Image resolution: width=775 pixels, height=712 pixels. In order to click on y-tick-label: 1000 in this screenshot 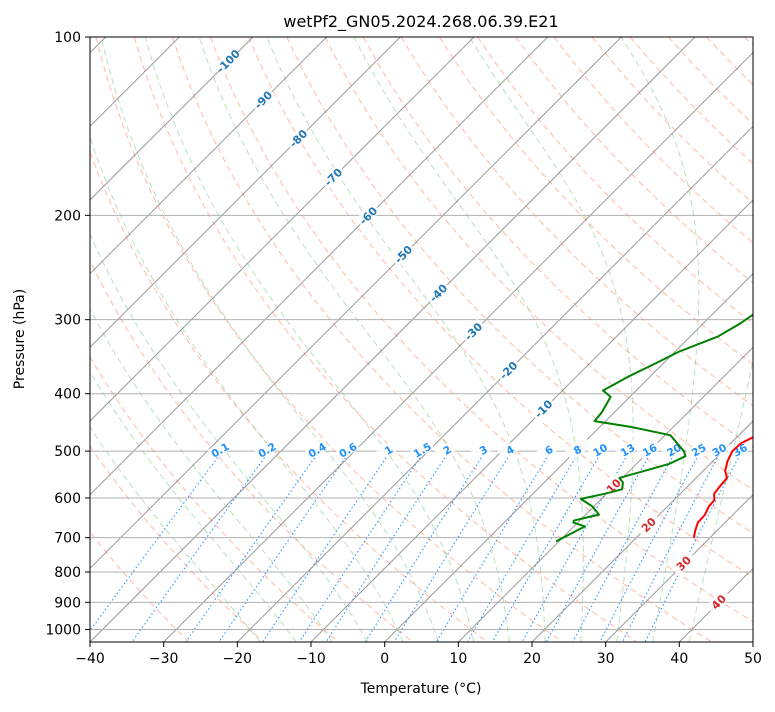, I will do `click(63, 630)`.